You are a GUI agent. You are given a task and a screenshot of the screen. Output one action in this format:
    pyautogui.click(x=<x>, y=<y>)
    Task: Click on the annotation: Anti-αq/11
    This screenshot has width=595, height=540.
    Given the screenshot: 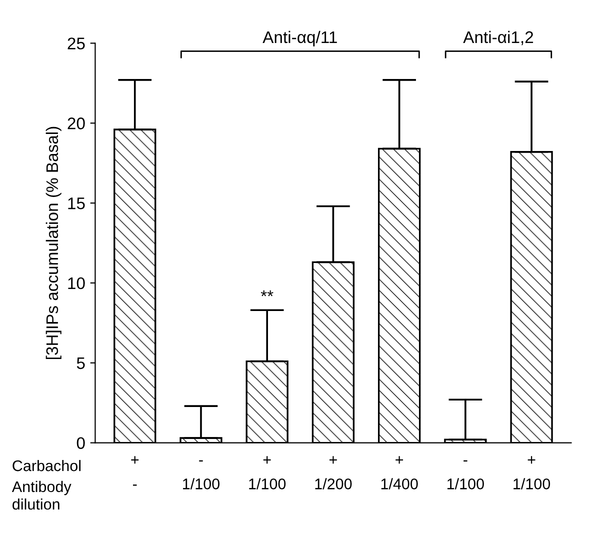 What is the action you would take?
    pyautogui.click(x=299, y=38)
    